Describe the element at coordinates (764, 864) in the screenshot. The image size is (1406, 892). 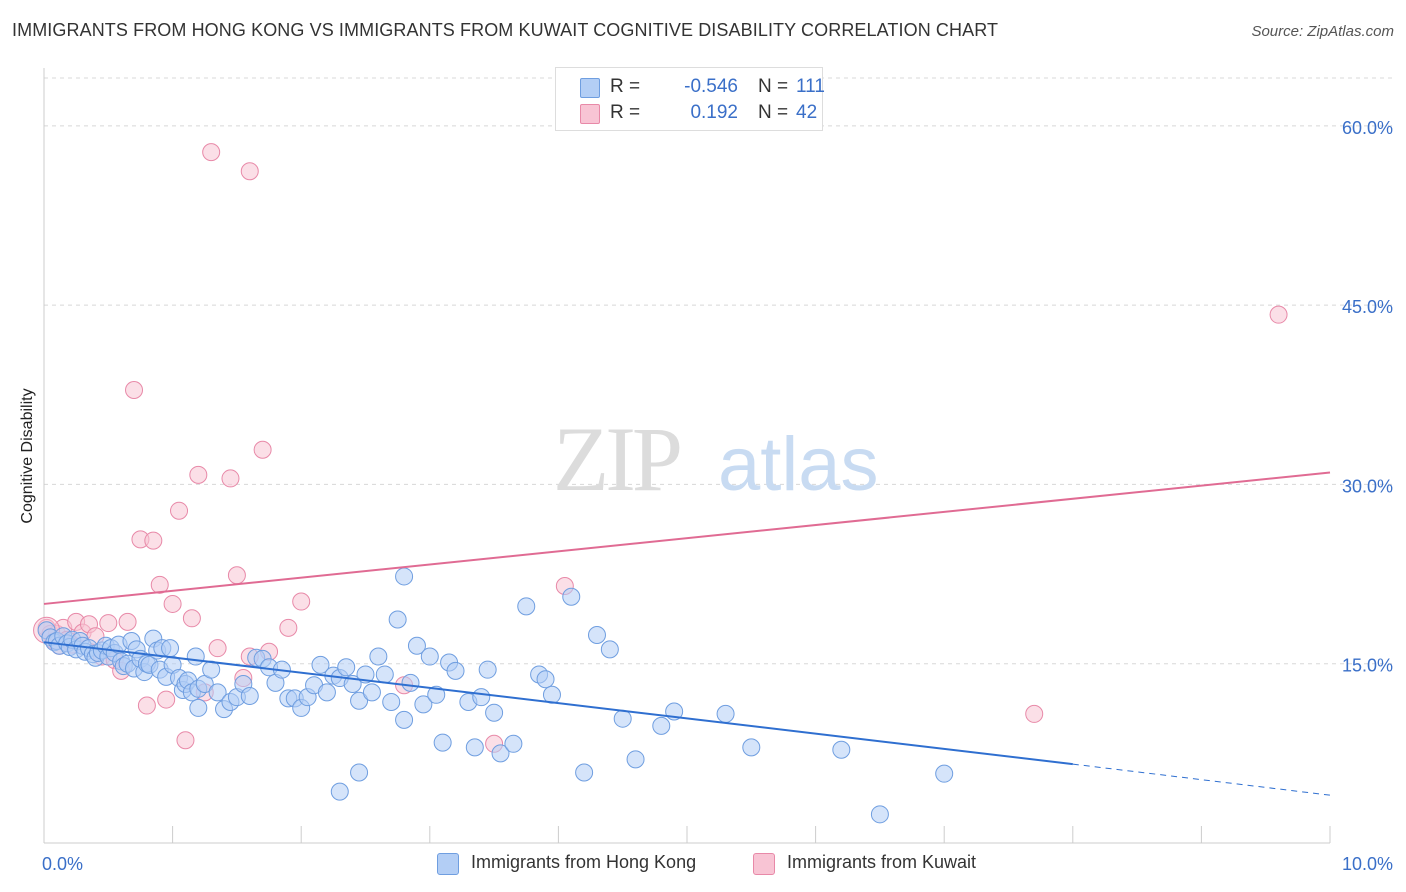
I see `kuwait-legend-swatch-icon` at that location.